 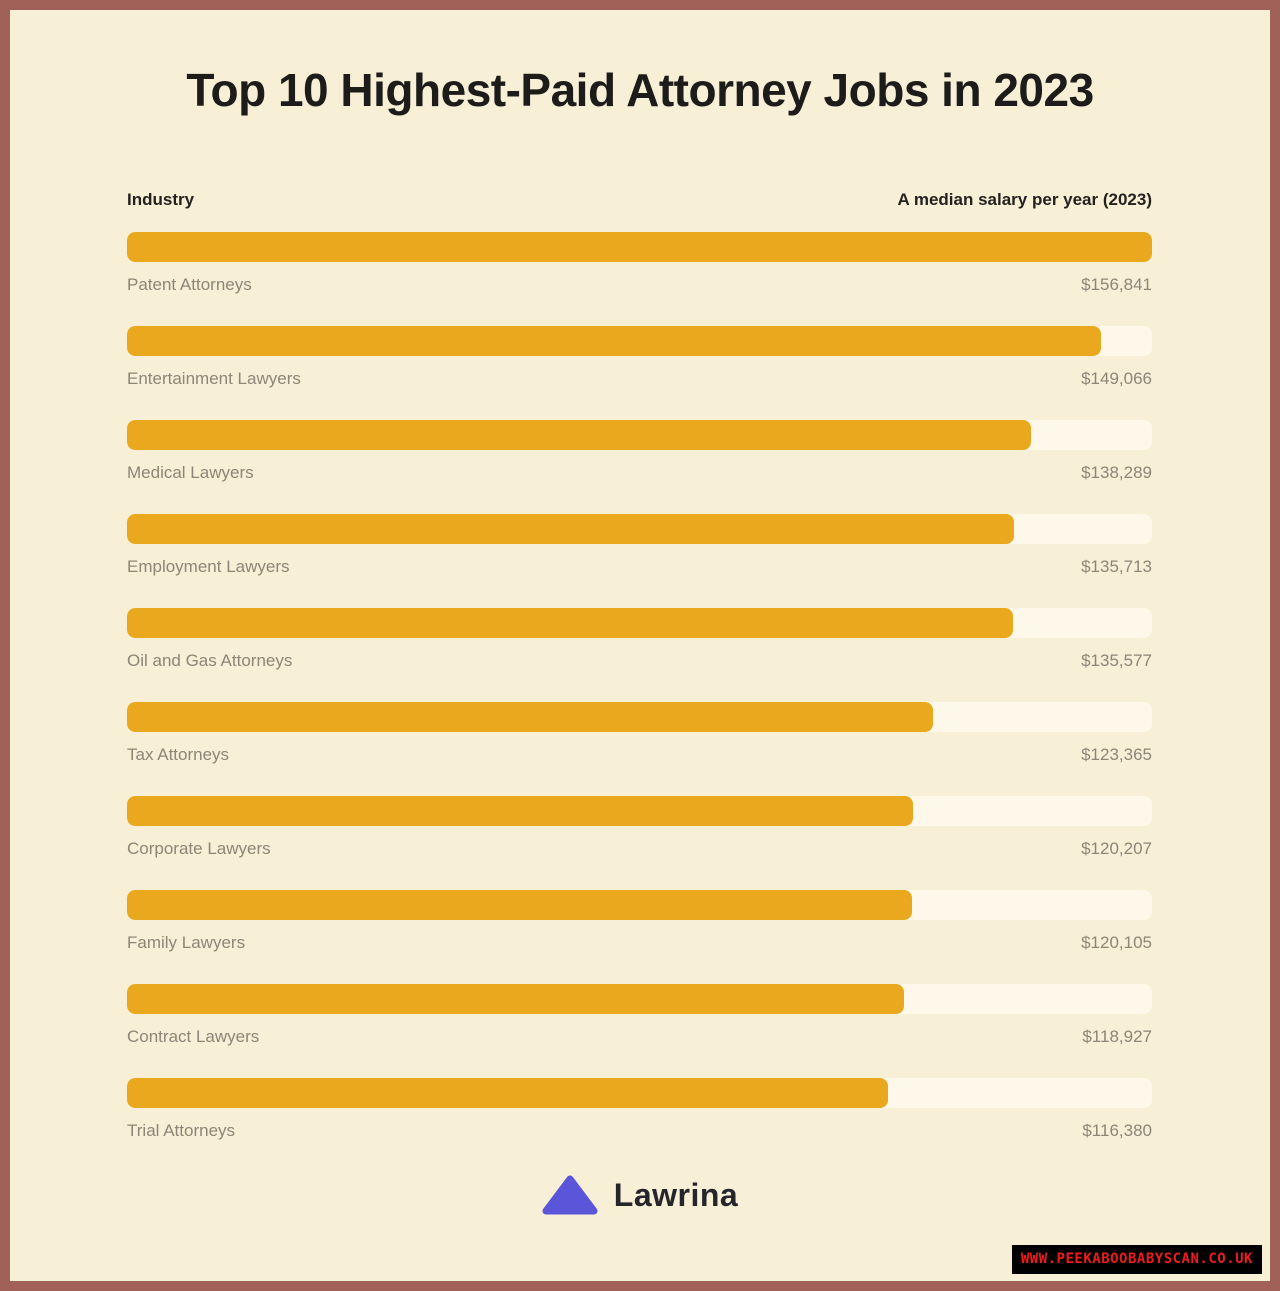 I want to click on chart-row: Contract Lawyers $118,927, so click(x=639, y=1015).